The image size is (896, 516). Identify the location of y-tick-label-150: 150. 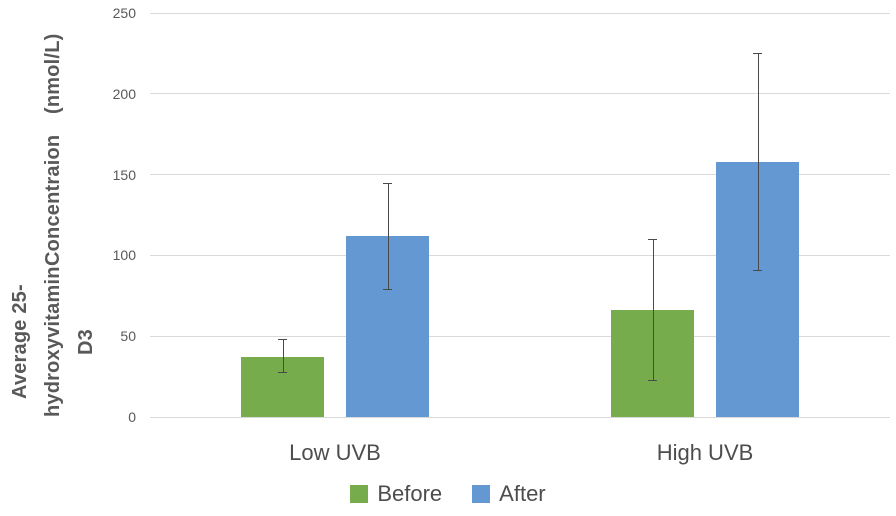
(124, 174).